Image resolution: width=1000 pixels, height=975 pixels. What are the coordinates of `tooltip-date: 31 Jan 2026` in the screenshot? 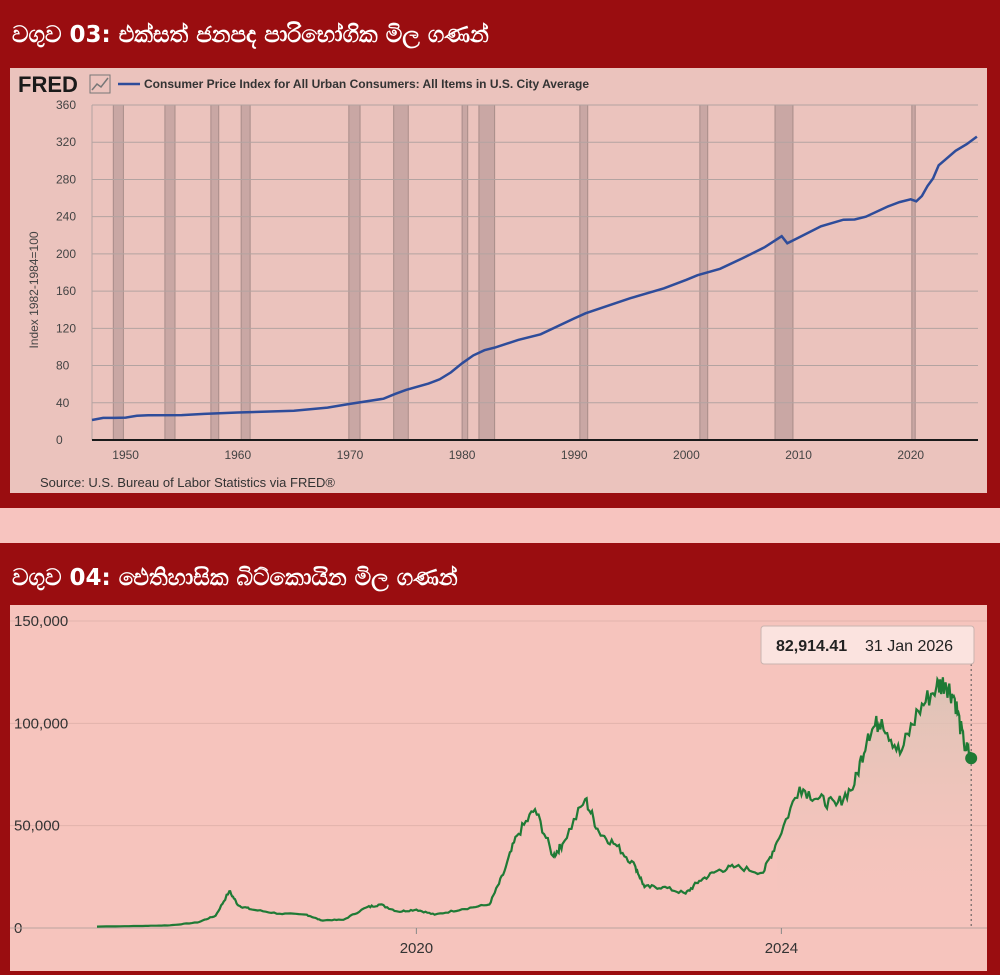 It's located at (909, 646).